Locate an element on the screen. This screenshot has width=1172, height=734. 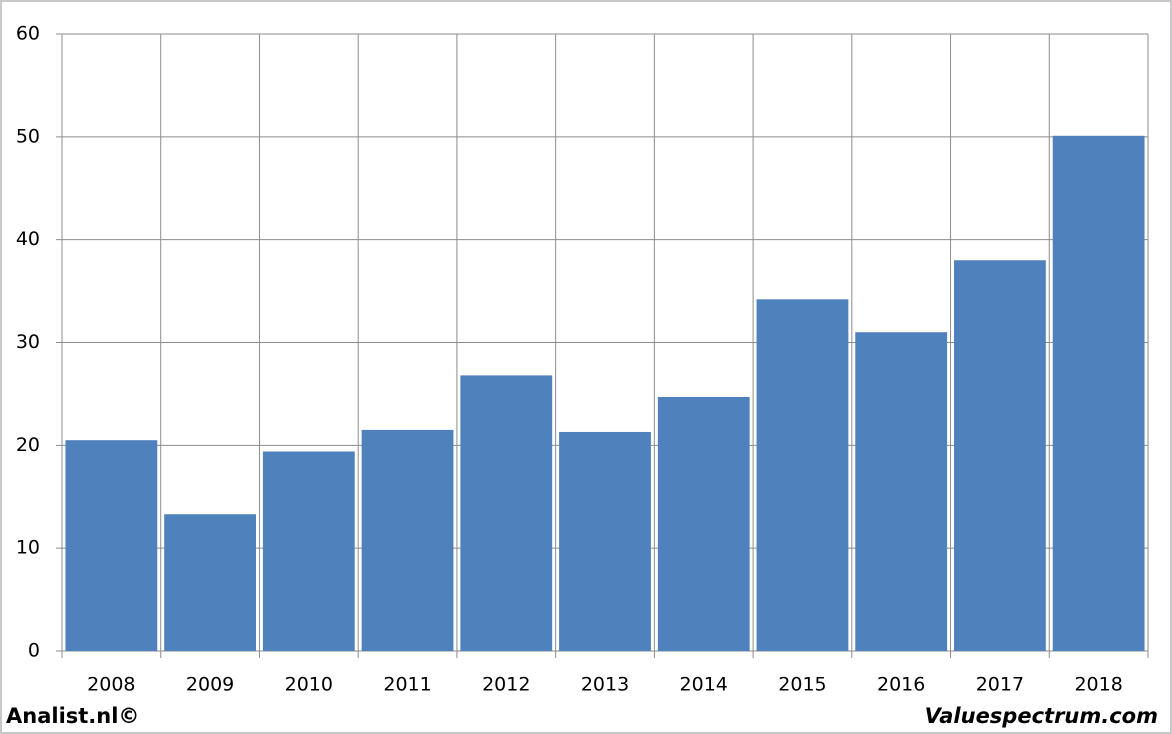
x-tick-label: 2018 is located at coordinates (1098, 685).